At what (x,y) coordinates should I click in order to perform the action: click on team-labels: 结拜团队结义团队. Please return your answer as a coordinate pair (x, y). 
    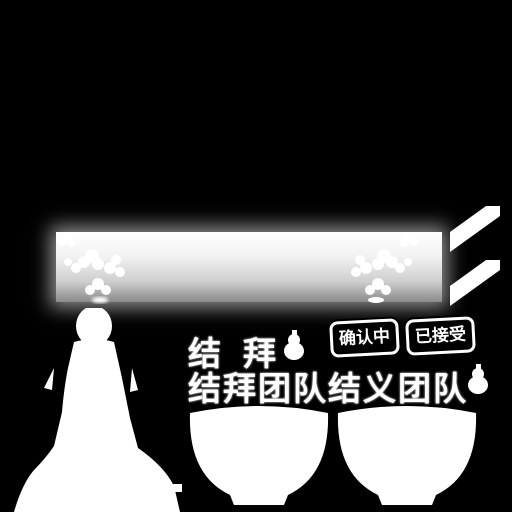
    Looking at the image, I should click on (328, 388).